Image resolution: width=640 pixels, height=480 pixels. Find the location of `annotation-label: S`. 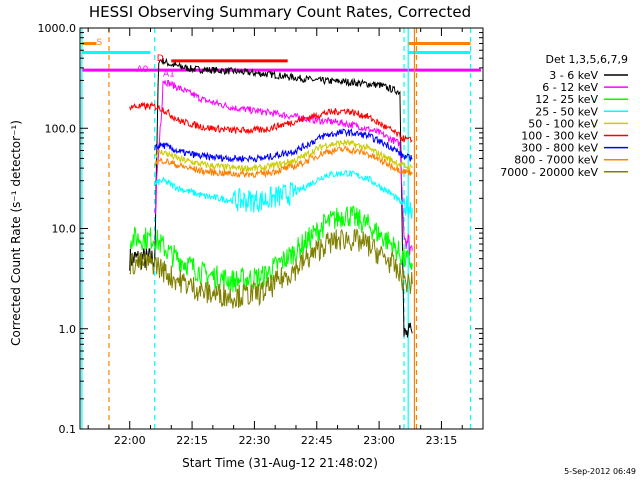

annotation-label: S is located at coordinates (99, 43).